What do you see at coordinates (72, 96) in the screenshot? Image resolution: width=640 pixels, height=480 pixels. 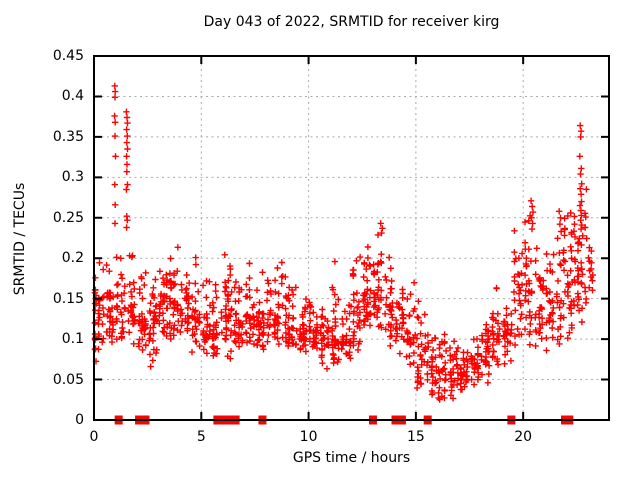 I see `y-tick-label: 0.4` at bounding box center [72, 96].